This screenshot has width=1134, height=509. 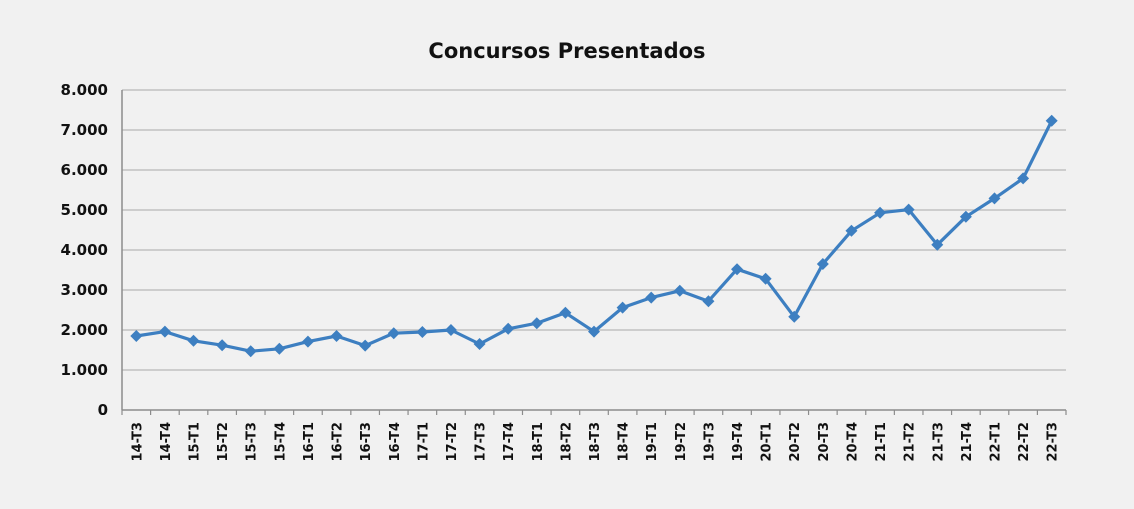 I want to click on x-tick-label: 14-T4, so click(x=166, y=442).